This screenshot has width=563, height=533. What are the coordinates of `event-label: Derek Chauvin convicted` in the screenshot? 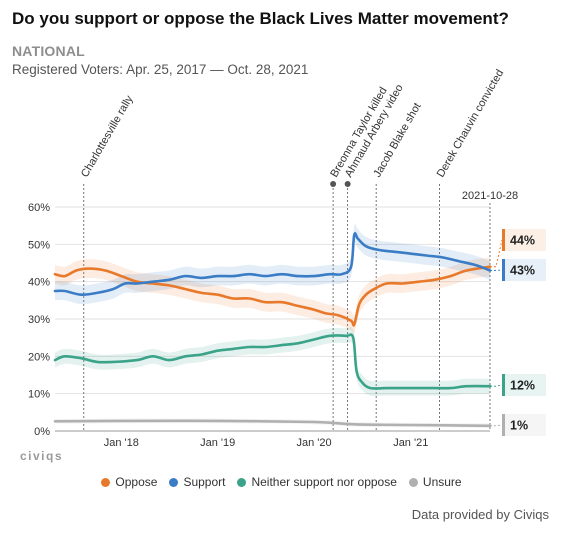 It's located at (471, 124).